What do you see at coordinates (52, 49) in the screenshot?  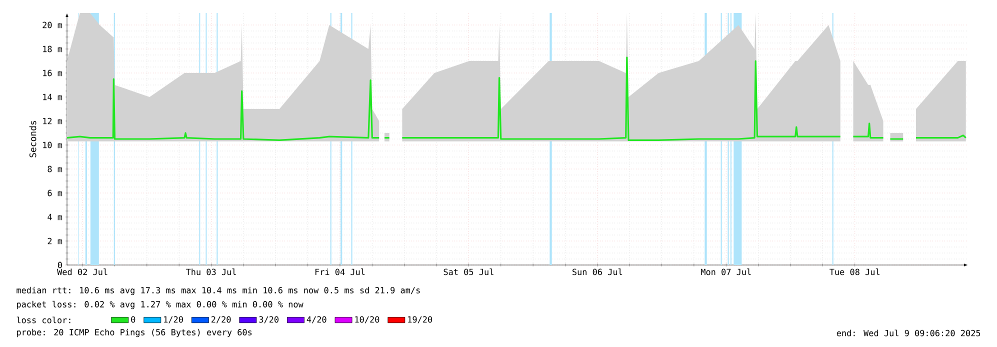 I see `y-tick-label: 18 m` at bounding box center [52, 49].